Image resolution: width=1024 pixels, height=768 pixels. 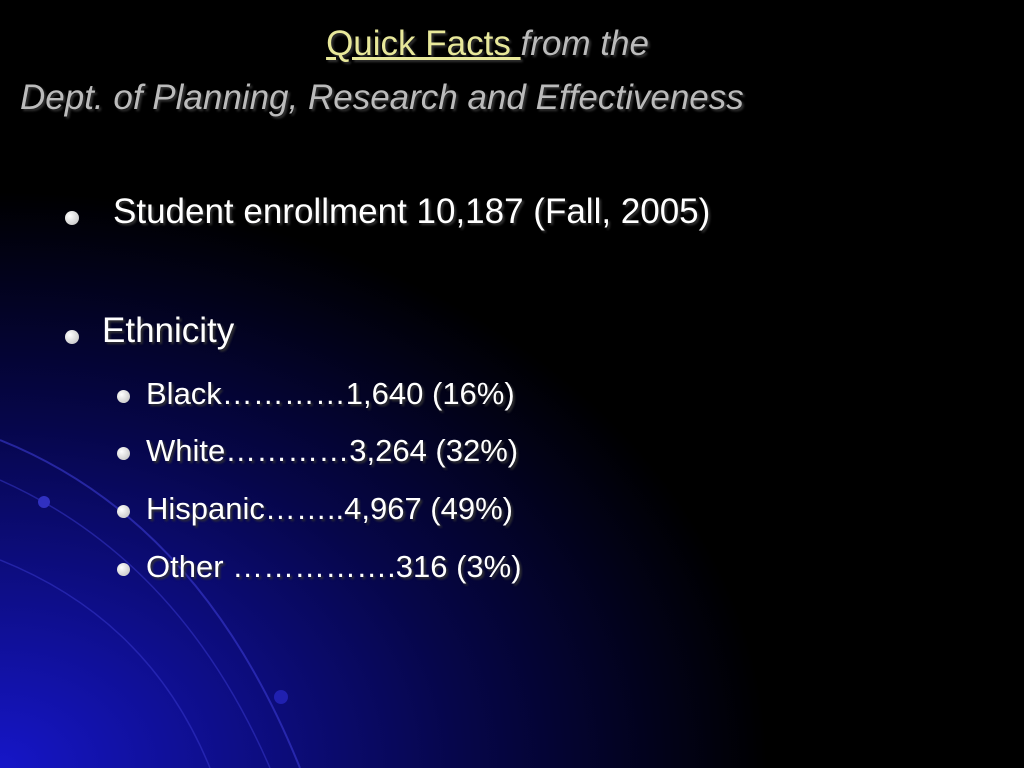 What do you see at coordinates (330, 393) in the screenshot?
I see `sub-item: Black…………1,640 (16%)` at bounding box center [330, 393].